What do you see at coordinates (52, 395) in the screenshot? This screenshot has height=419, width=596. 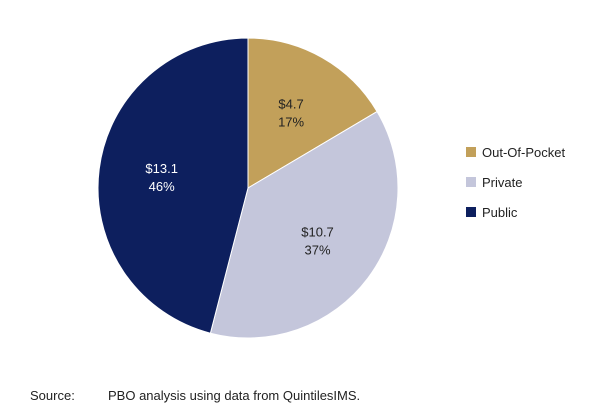 I see `source-label: Source:` at bounding box center [52, 395].